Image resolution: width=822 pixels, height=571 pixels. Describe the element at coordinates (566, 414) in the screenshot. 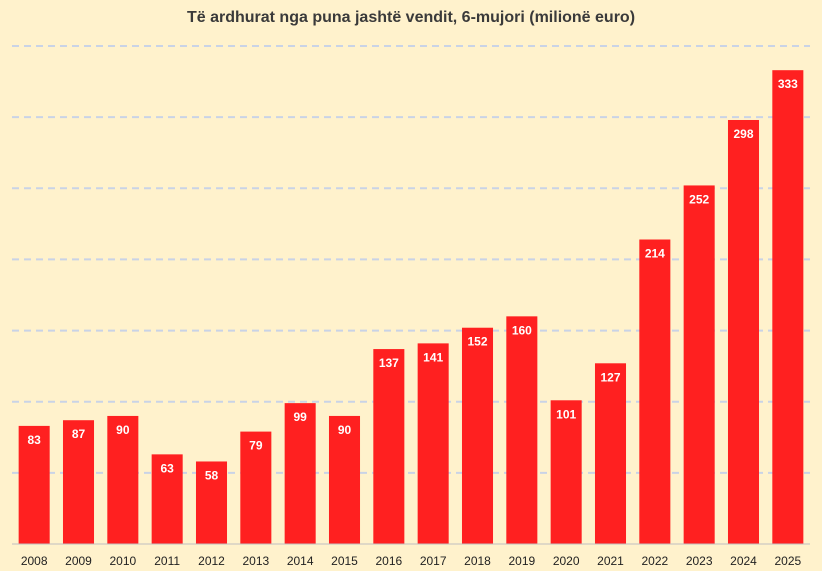

I see `data-label-2020: 101` at that location.